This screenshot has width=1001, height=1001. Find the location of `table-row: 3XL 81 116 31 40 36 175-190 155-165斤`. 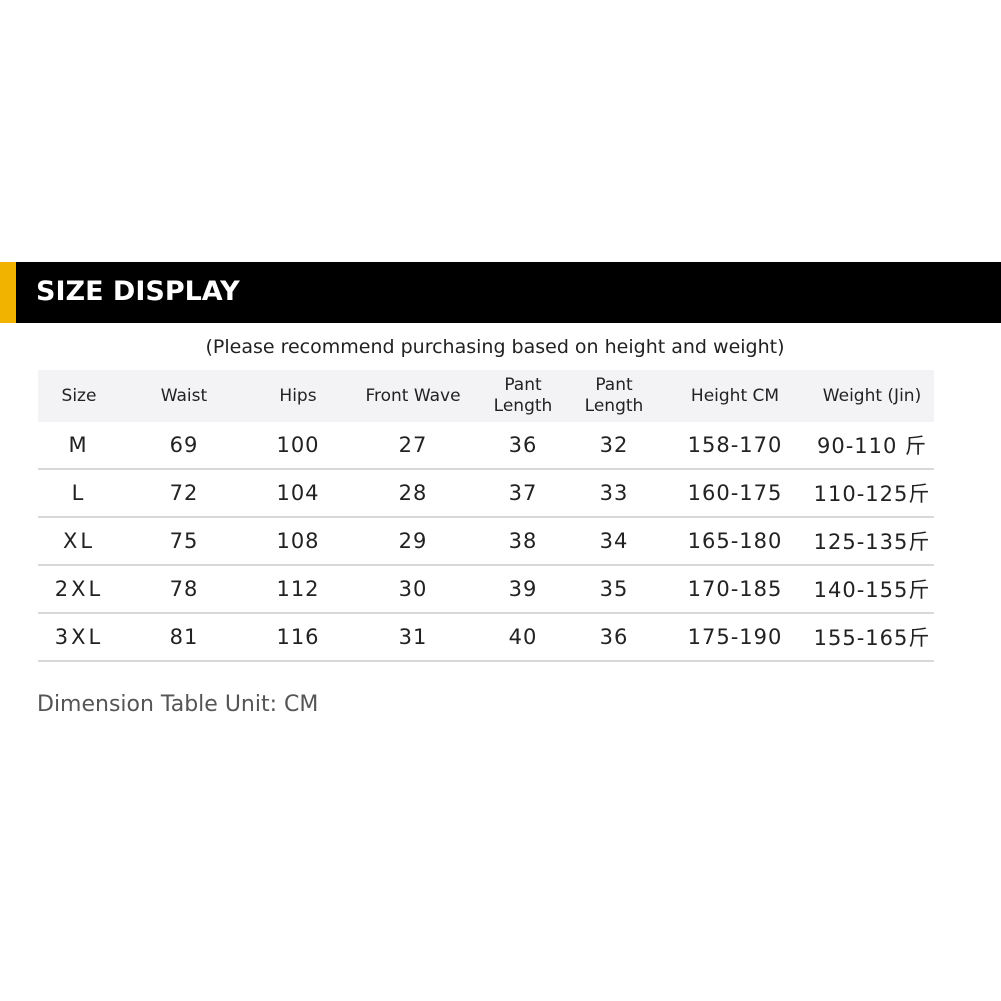

table-row: 3XL 81 116 31 40 36 175-190 155-165斤 is located at coordinates (486, 637).